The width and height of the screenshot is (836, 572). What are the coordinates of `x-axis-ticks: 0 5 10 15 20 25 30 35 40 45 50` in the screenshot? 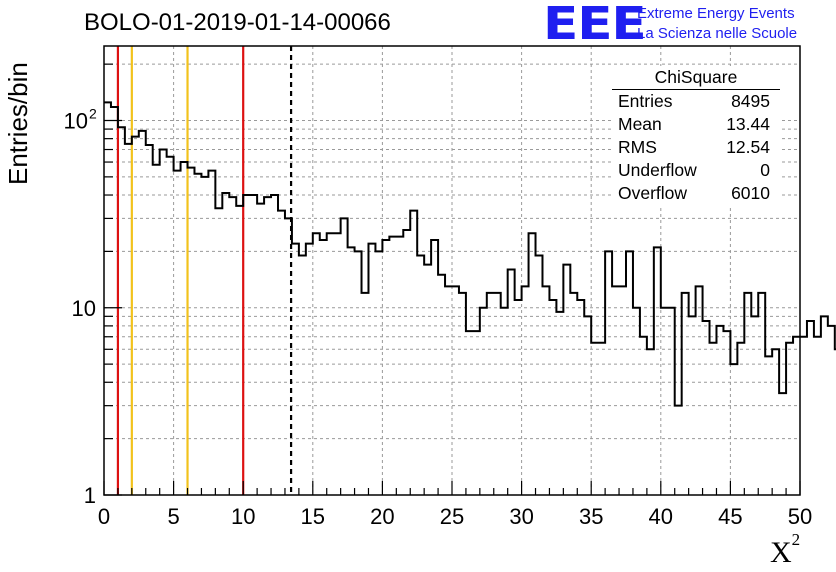 It's located at (455, 505).